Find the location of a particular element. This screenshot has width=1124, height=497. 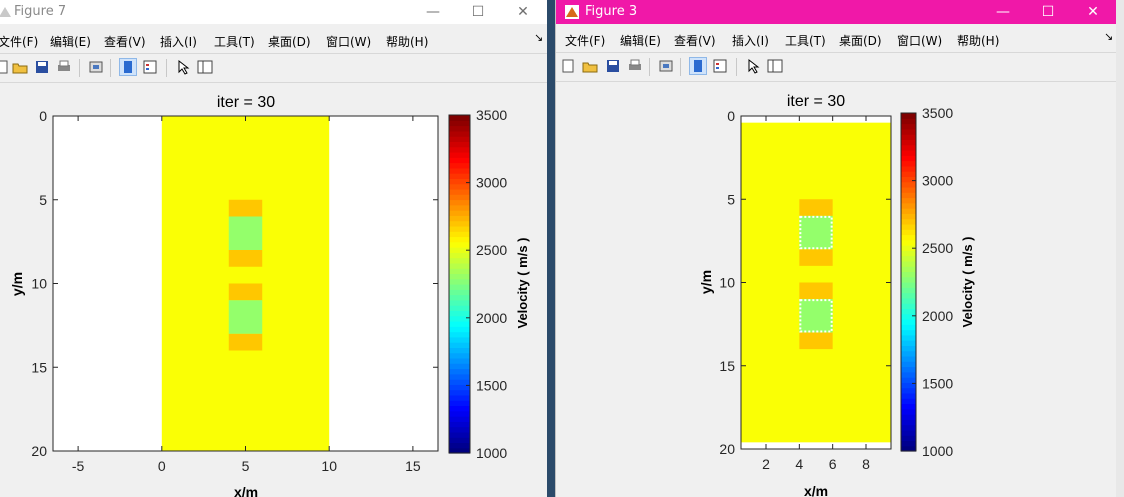

colorbar-tick-label: 3000 is located at coordinates (937, 181).